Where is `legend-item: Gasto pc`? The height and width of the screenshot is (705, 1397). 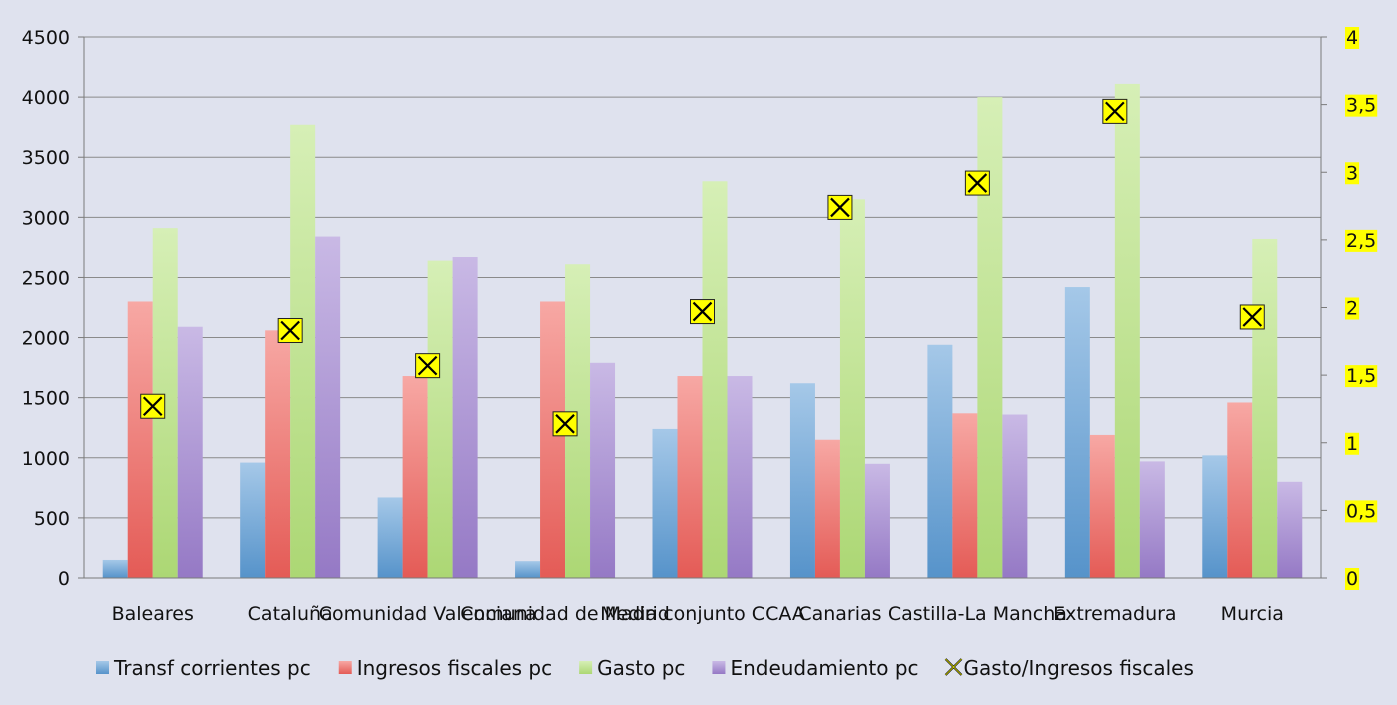
legend-item: Gasto pc is located at coordinates (632, 668).